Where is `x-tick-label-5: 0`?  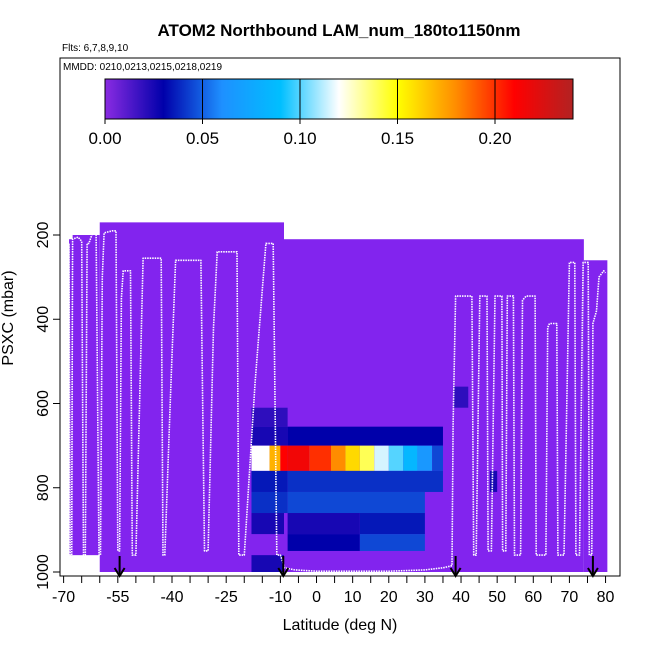 x-tick-label-5: 0 is located at coordinates (316, 597).